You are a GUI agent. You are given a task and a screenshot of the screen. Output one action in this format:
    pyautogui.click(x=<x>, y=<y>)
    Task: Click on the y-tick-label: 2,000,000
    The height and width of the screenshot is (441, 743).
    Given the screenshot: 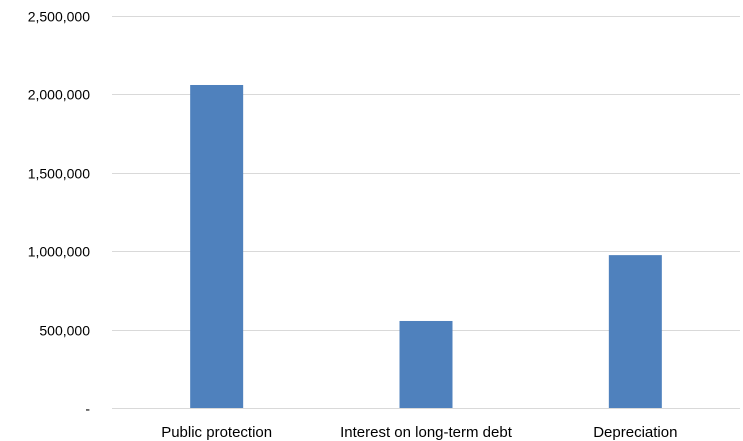 What is the action you would take?
    pyautogui.click(x=59, y=95)
    